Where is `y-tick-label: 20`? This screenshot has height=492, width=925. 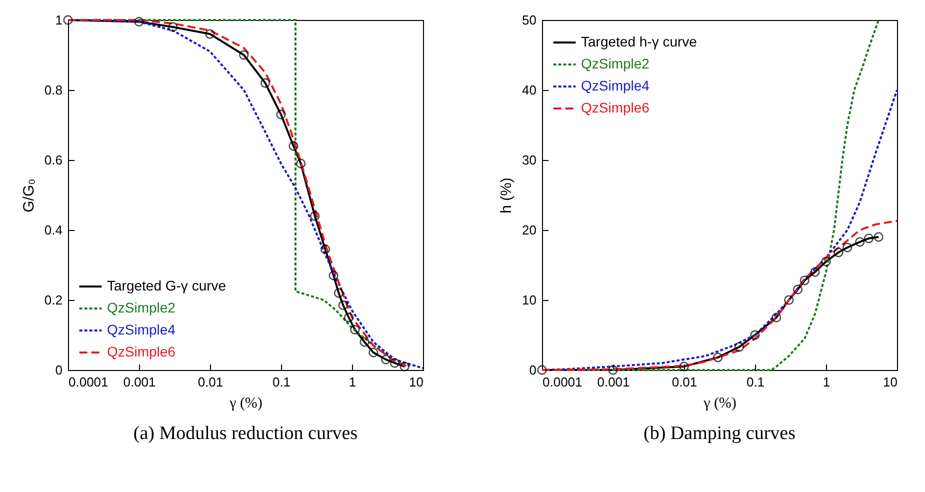 y-tick-label: 20 is located at coordinates (529, 230).